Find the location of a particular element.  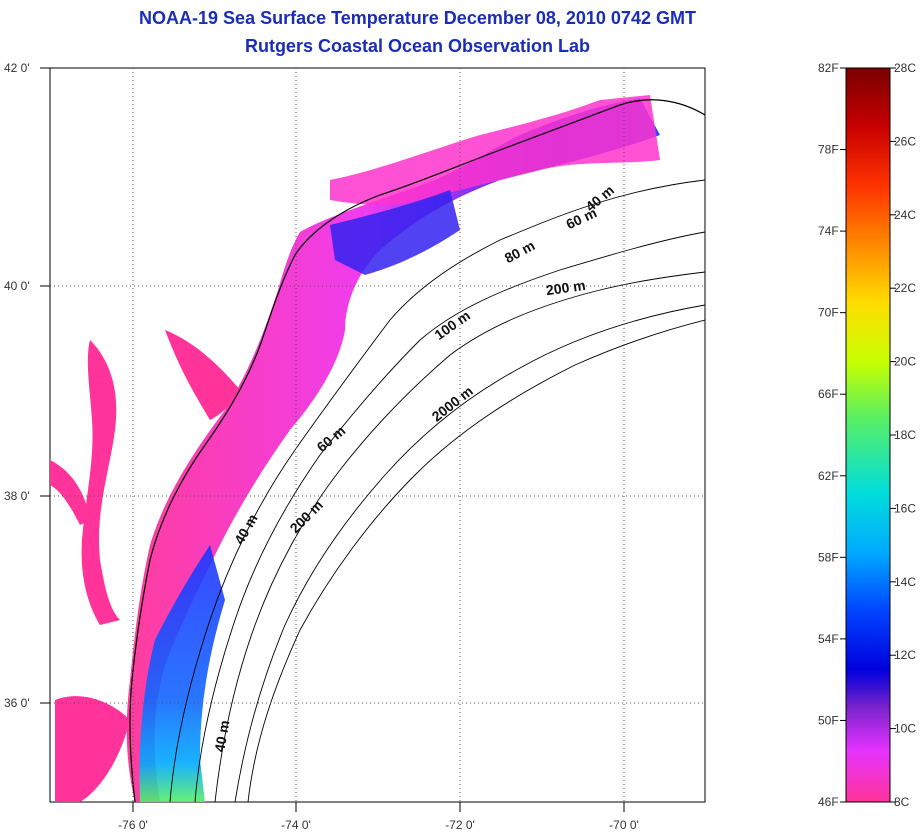

colorbar-c-label: 22C is located at coordinates (905, 288).